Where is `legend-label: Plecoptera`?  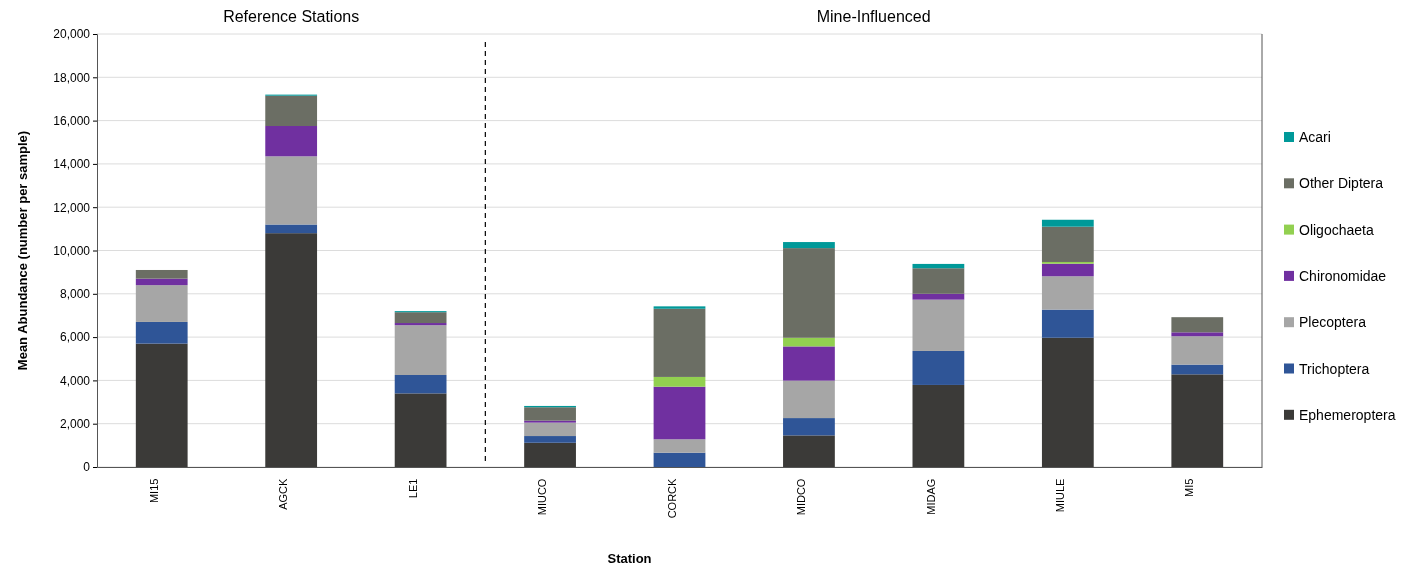 legend-label: Plecoptera is located at coordinates (1333, 322).